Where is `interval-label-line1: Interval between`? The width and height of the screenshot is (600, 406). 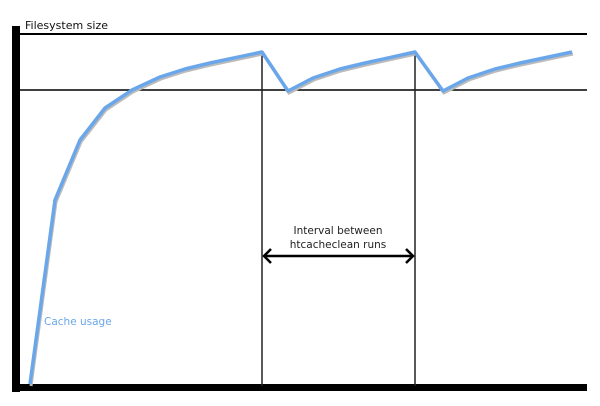
interval-label-line1: Interval between is located at coordinates (338, 231).